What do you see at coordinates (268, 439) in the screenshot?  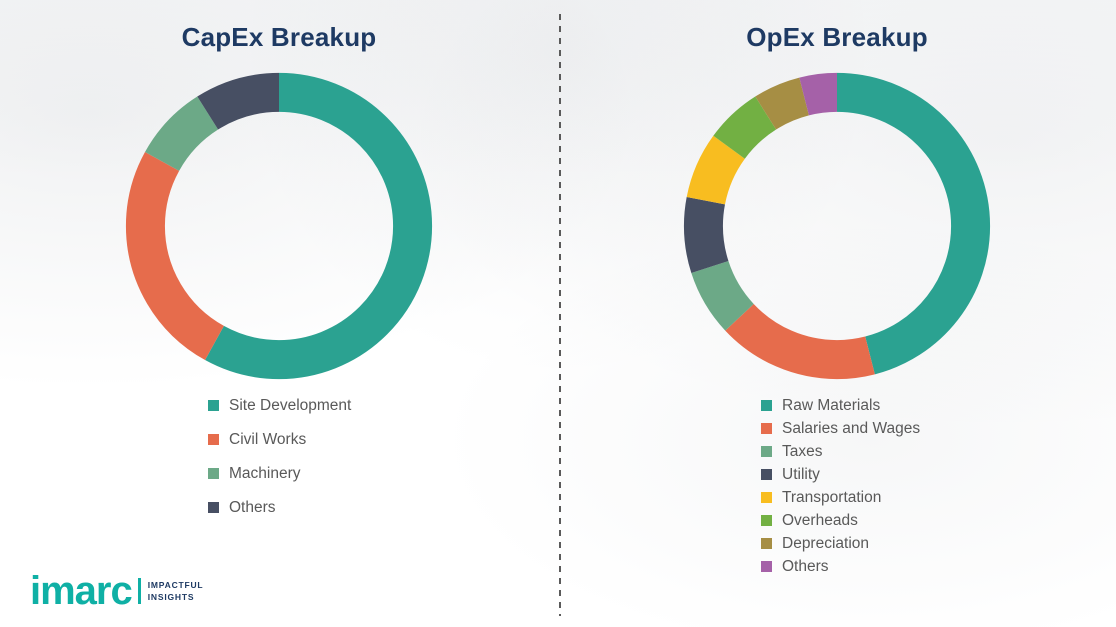 I see `legend-label: Civil Works` at bounding box center [268, 439].